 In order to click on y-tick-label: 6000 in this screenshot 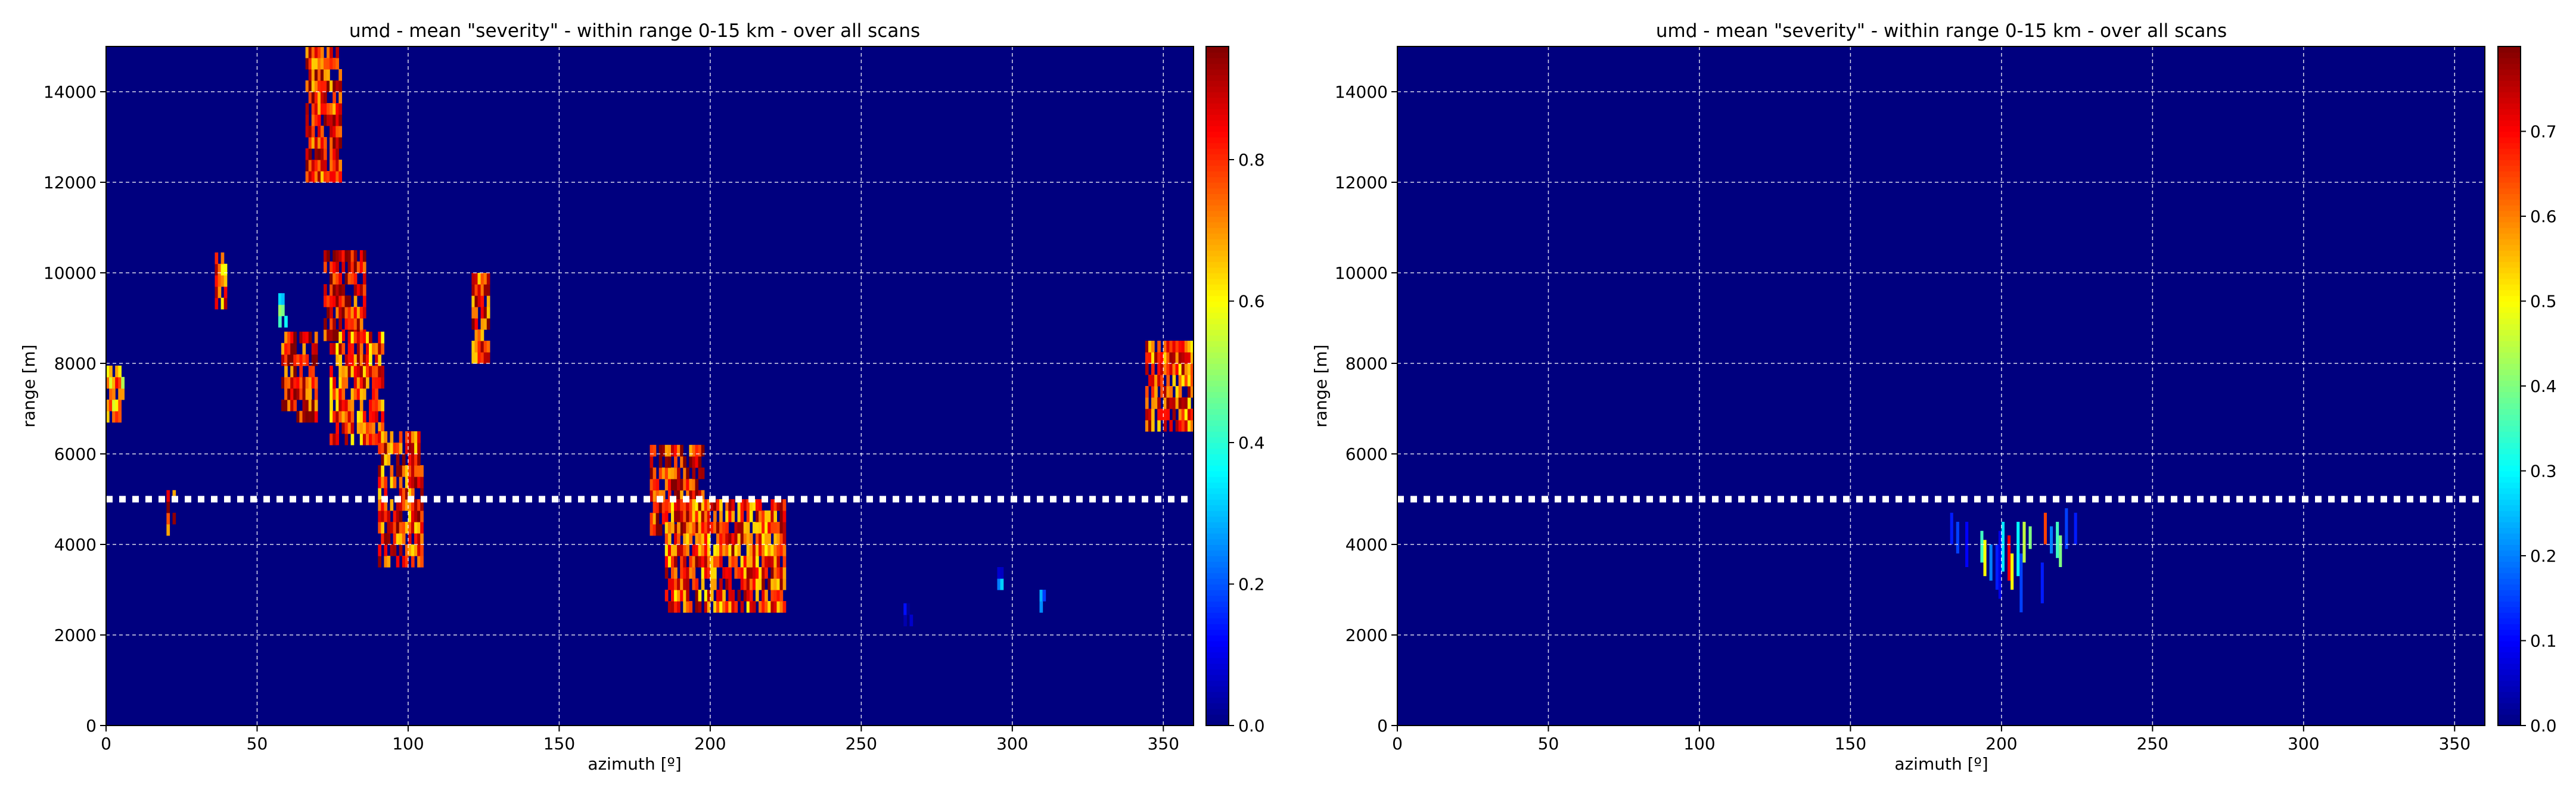, I will do `click(1367, 454)`.